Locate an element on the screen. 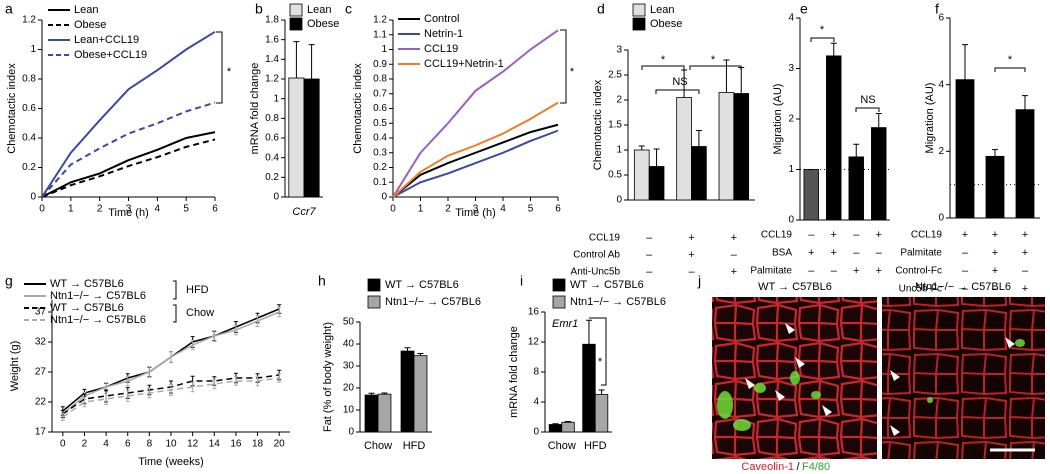 The image size is (1050, 474). x-tick-label: 3 is located at coordinates (476, 209).